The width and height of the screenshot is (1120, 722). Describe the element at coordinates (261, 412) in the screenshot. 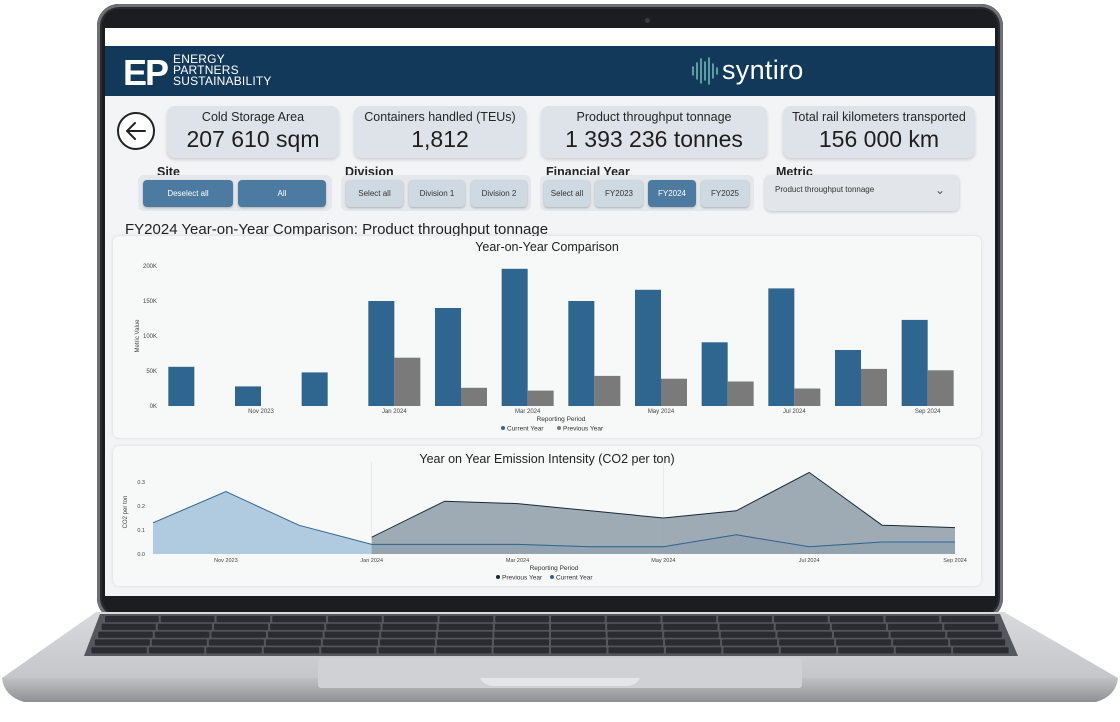

I see `x-tick-label: Nov 2023` at that location.